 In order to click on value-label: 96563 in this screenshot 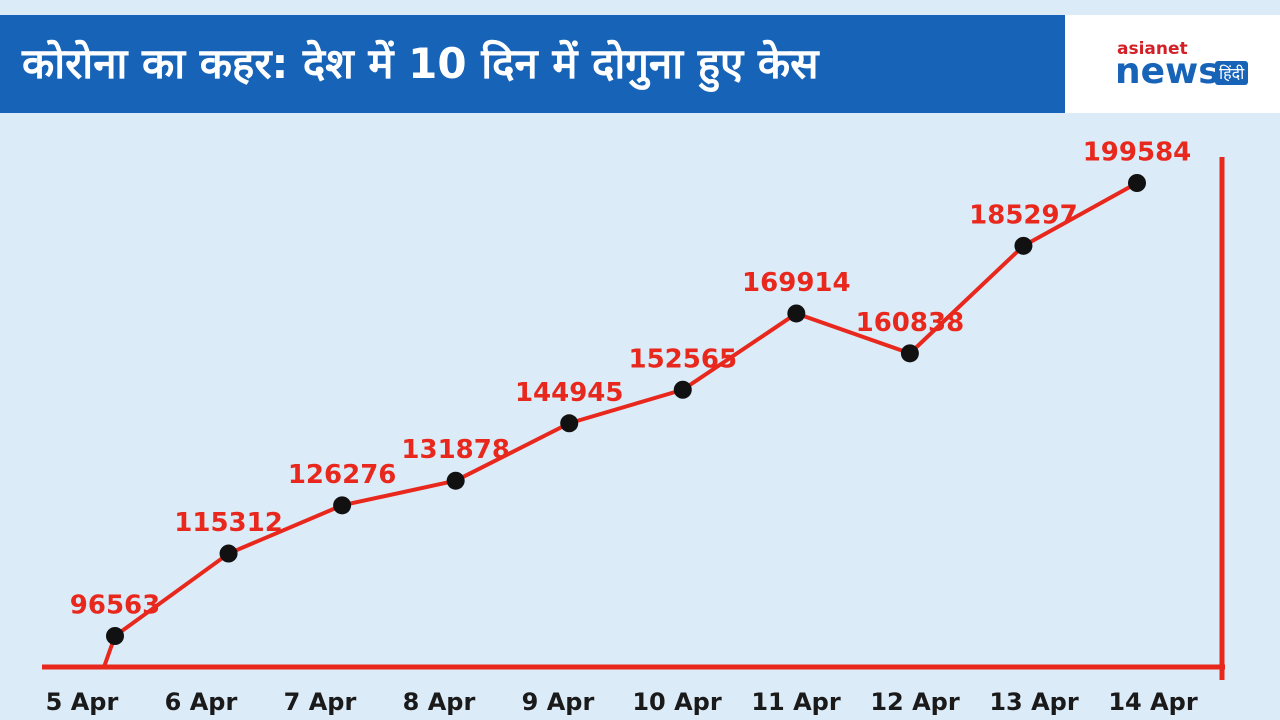, I will do `click(115, 606)`.